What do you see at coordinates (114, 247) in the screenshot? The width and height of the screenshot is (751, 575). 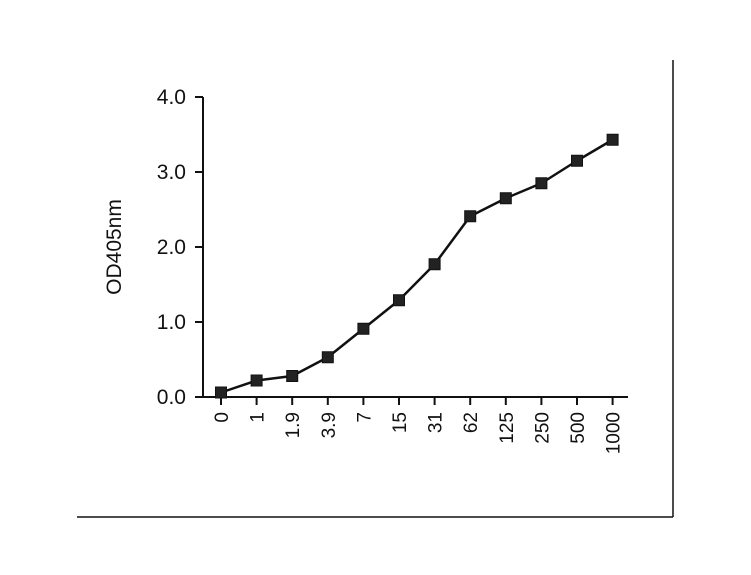 I see `y-axis-label: OD405nm` at bounding box center [114, 247].